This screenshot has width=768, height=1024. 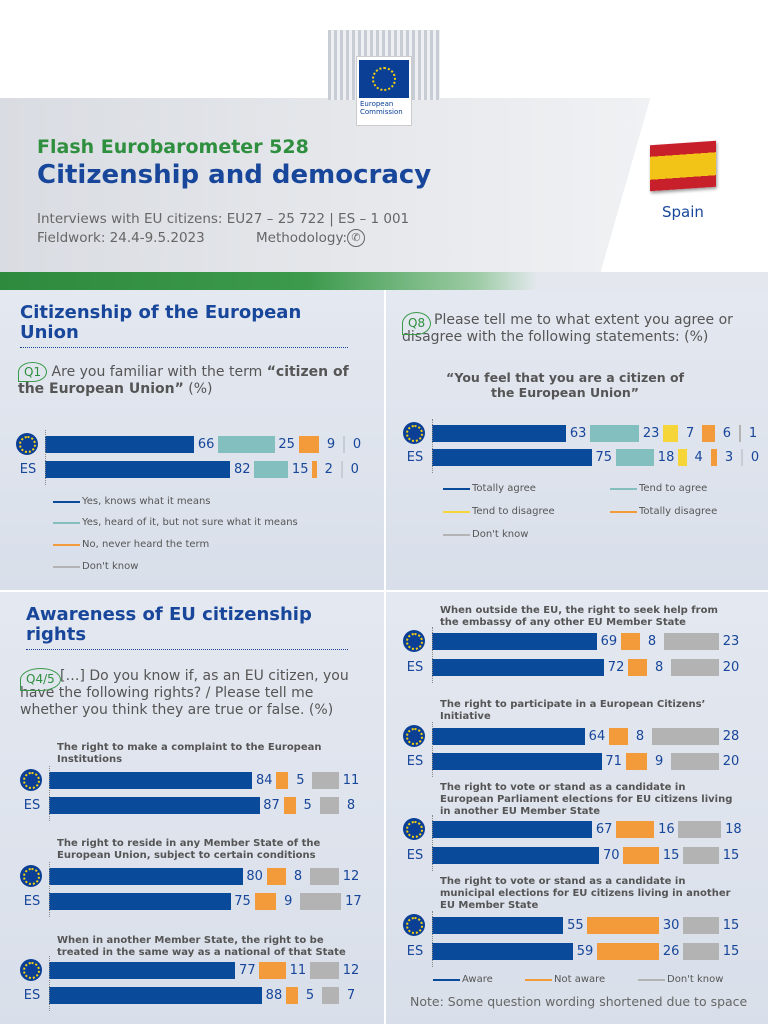 I want to click on chart-row: 84 5 11, so click(x=191, y=780).